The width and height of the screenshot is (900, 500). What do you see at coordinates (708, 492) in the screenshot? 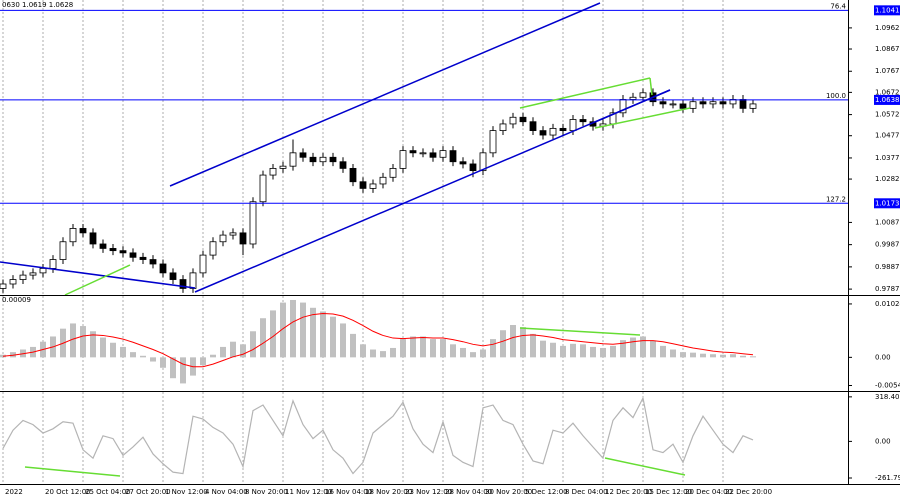
I see `x-tick-label: 20 Dec 04:00` at bounding box center [708, 492].